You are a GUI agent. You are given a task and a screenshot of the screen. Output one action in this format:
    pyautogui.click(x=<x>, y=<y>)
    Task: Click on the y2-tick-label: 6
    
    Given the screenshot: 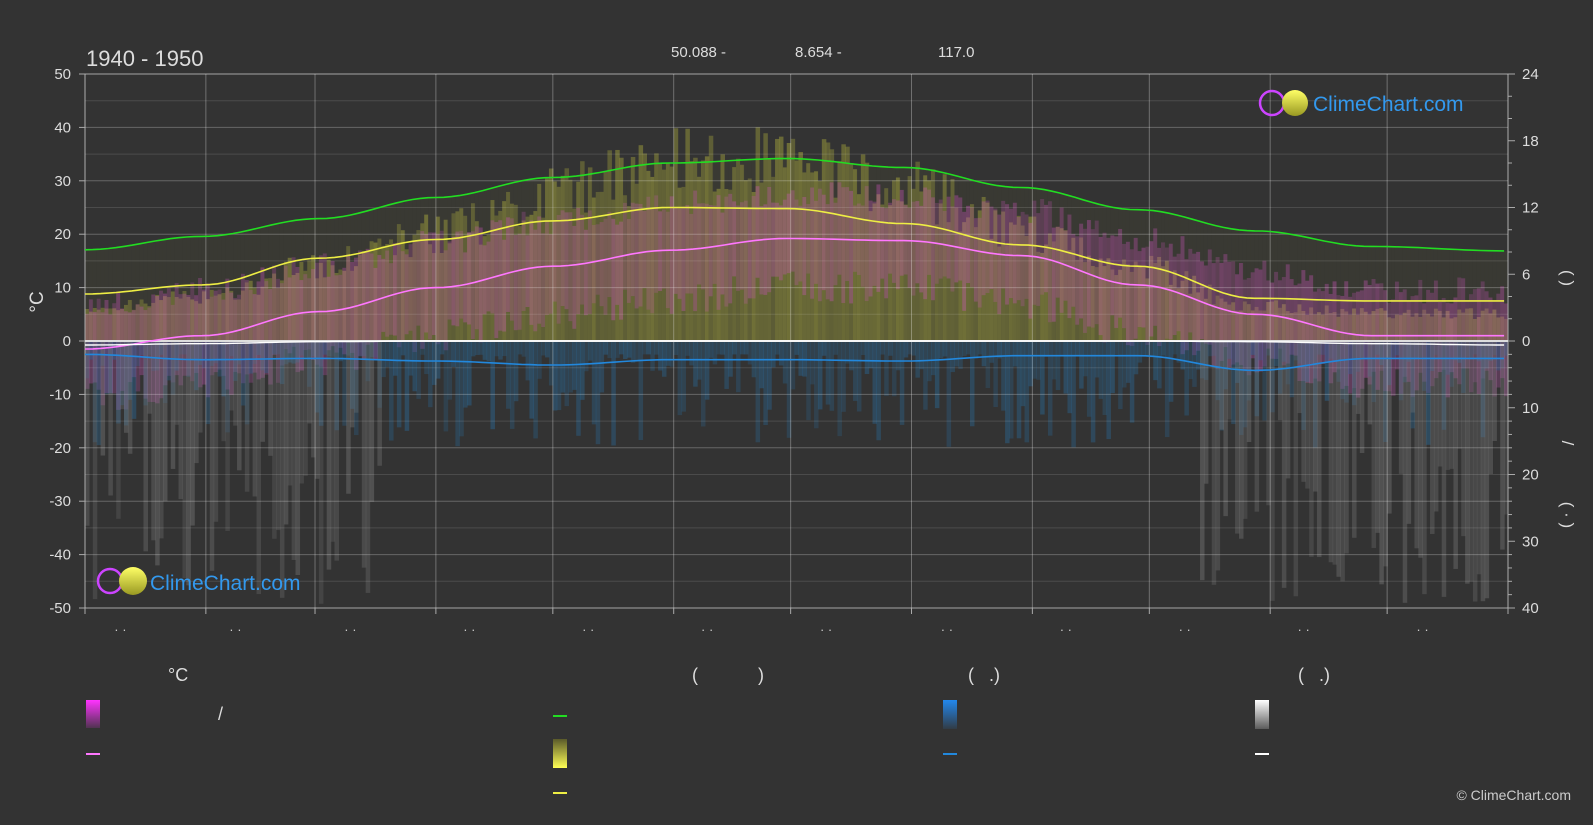 What is the action you would take?
    pyautogui.click(x=1526, y=274)
    